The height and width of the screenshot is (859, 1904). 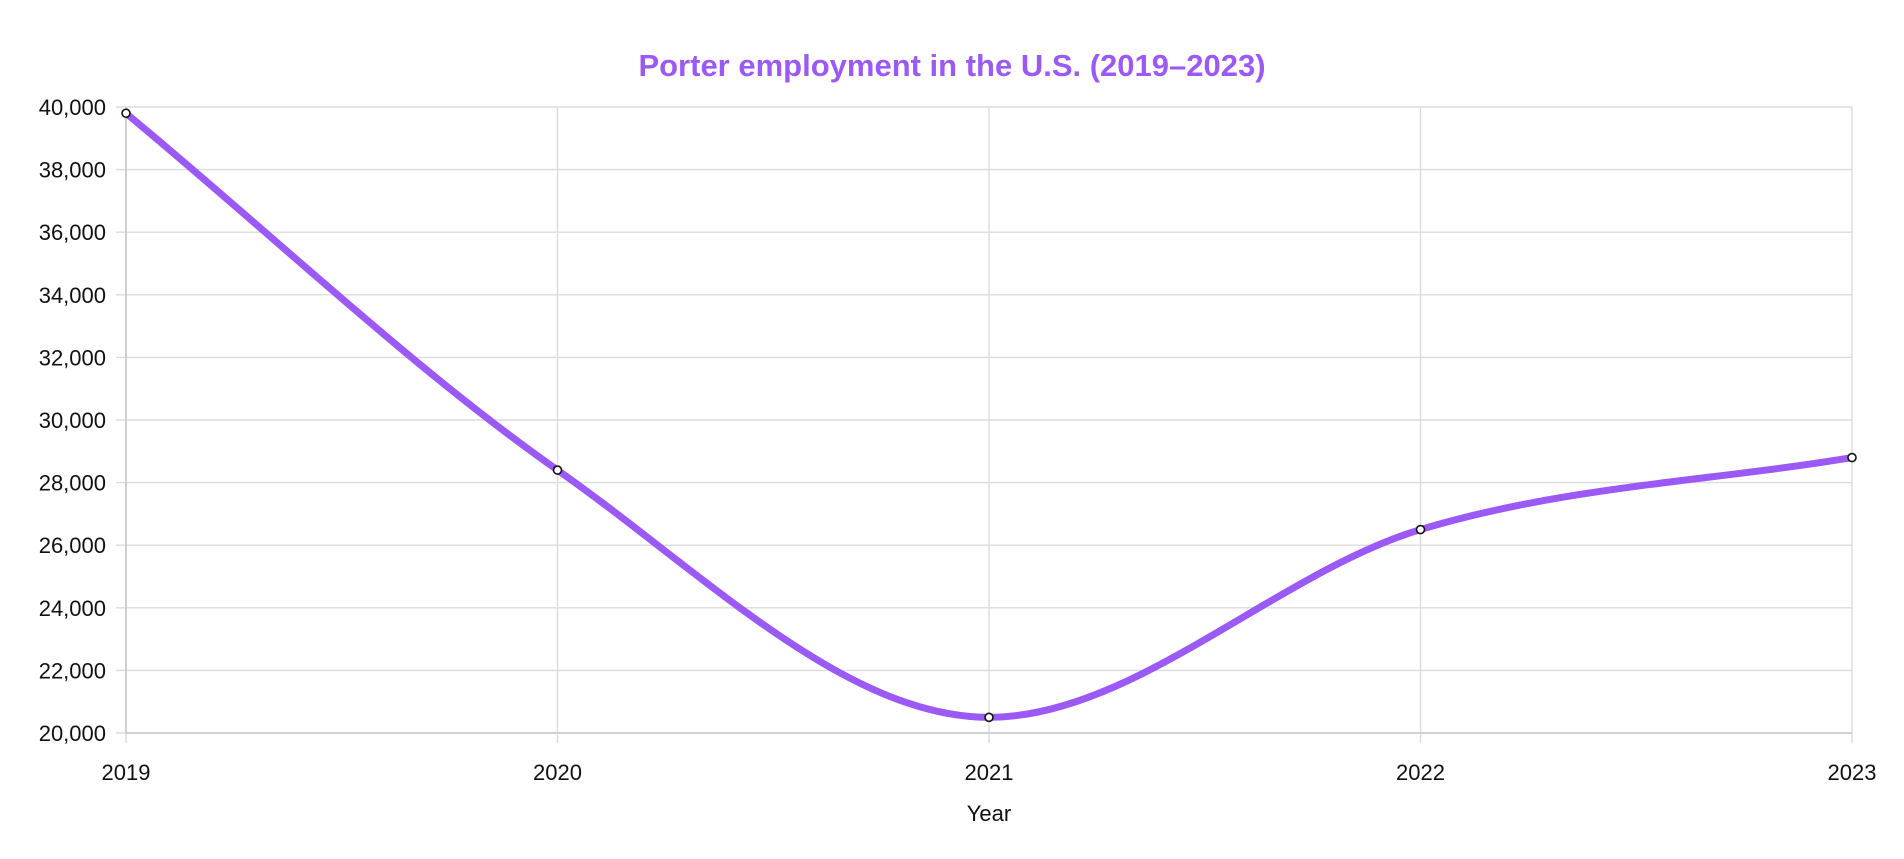 I want to click on y-tick-label: 26,000, so click(x=72, y=545).